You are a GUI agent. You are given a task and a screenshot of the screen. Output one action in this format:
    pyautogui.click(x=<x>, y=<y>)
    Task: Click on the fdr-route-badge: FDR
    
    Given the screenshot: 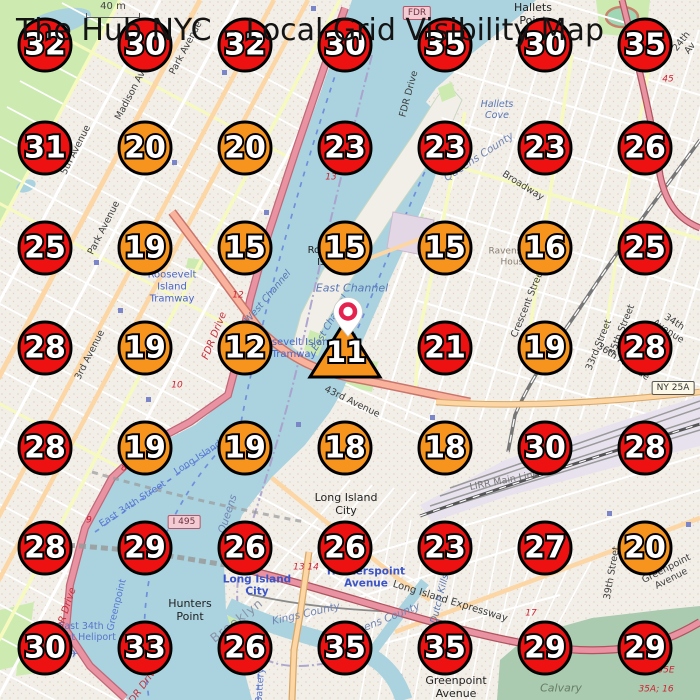 What is the action you would take?
    pyautogui.click(x=417, y=13)
    